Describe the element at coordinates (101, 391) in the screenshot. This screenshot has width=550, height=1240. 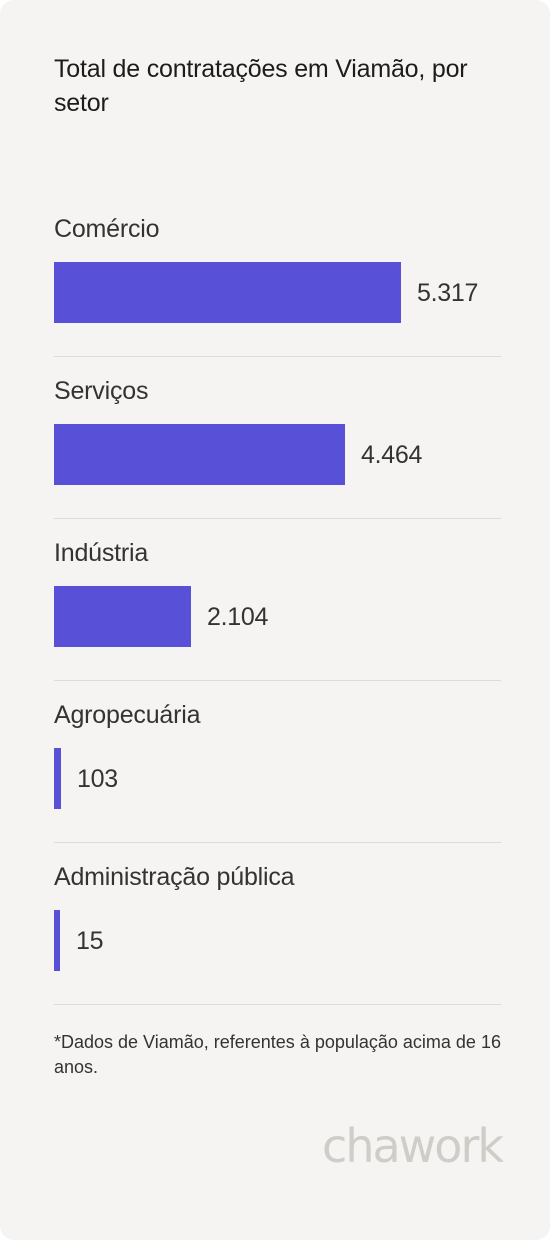
I see `category-label: Serviços` at that location.